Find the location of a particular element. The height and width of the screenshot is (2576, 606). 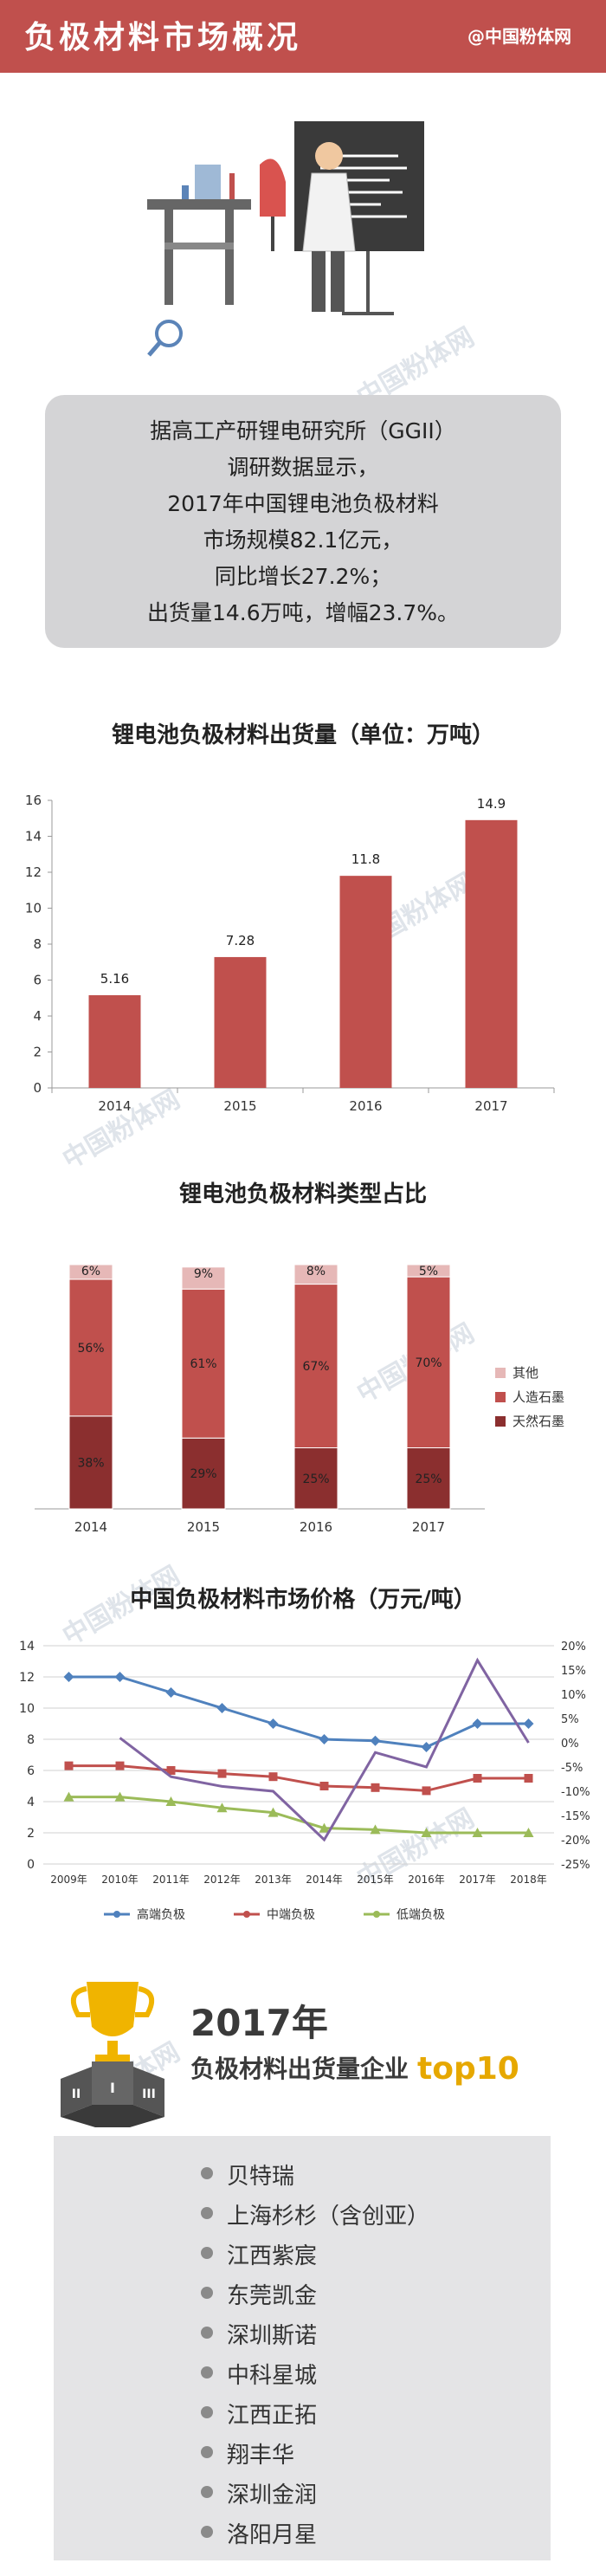

y-tick-label: 12 is located at coordinates (27, 1678).